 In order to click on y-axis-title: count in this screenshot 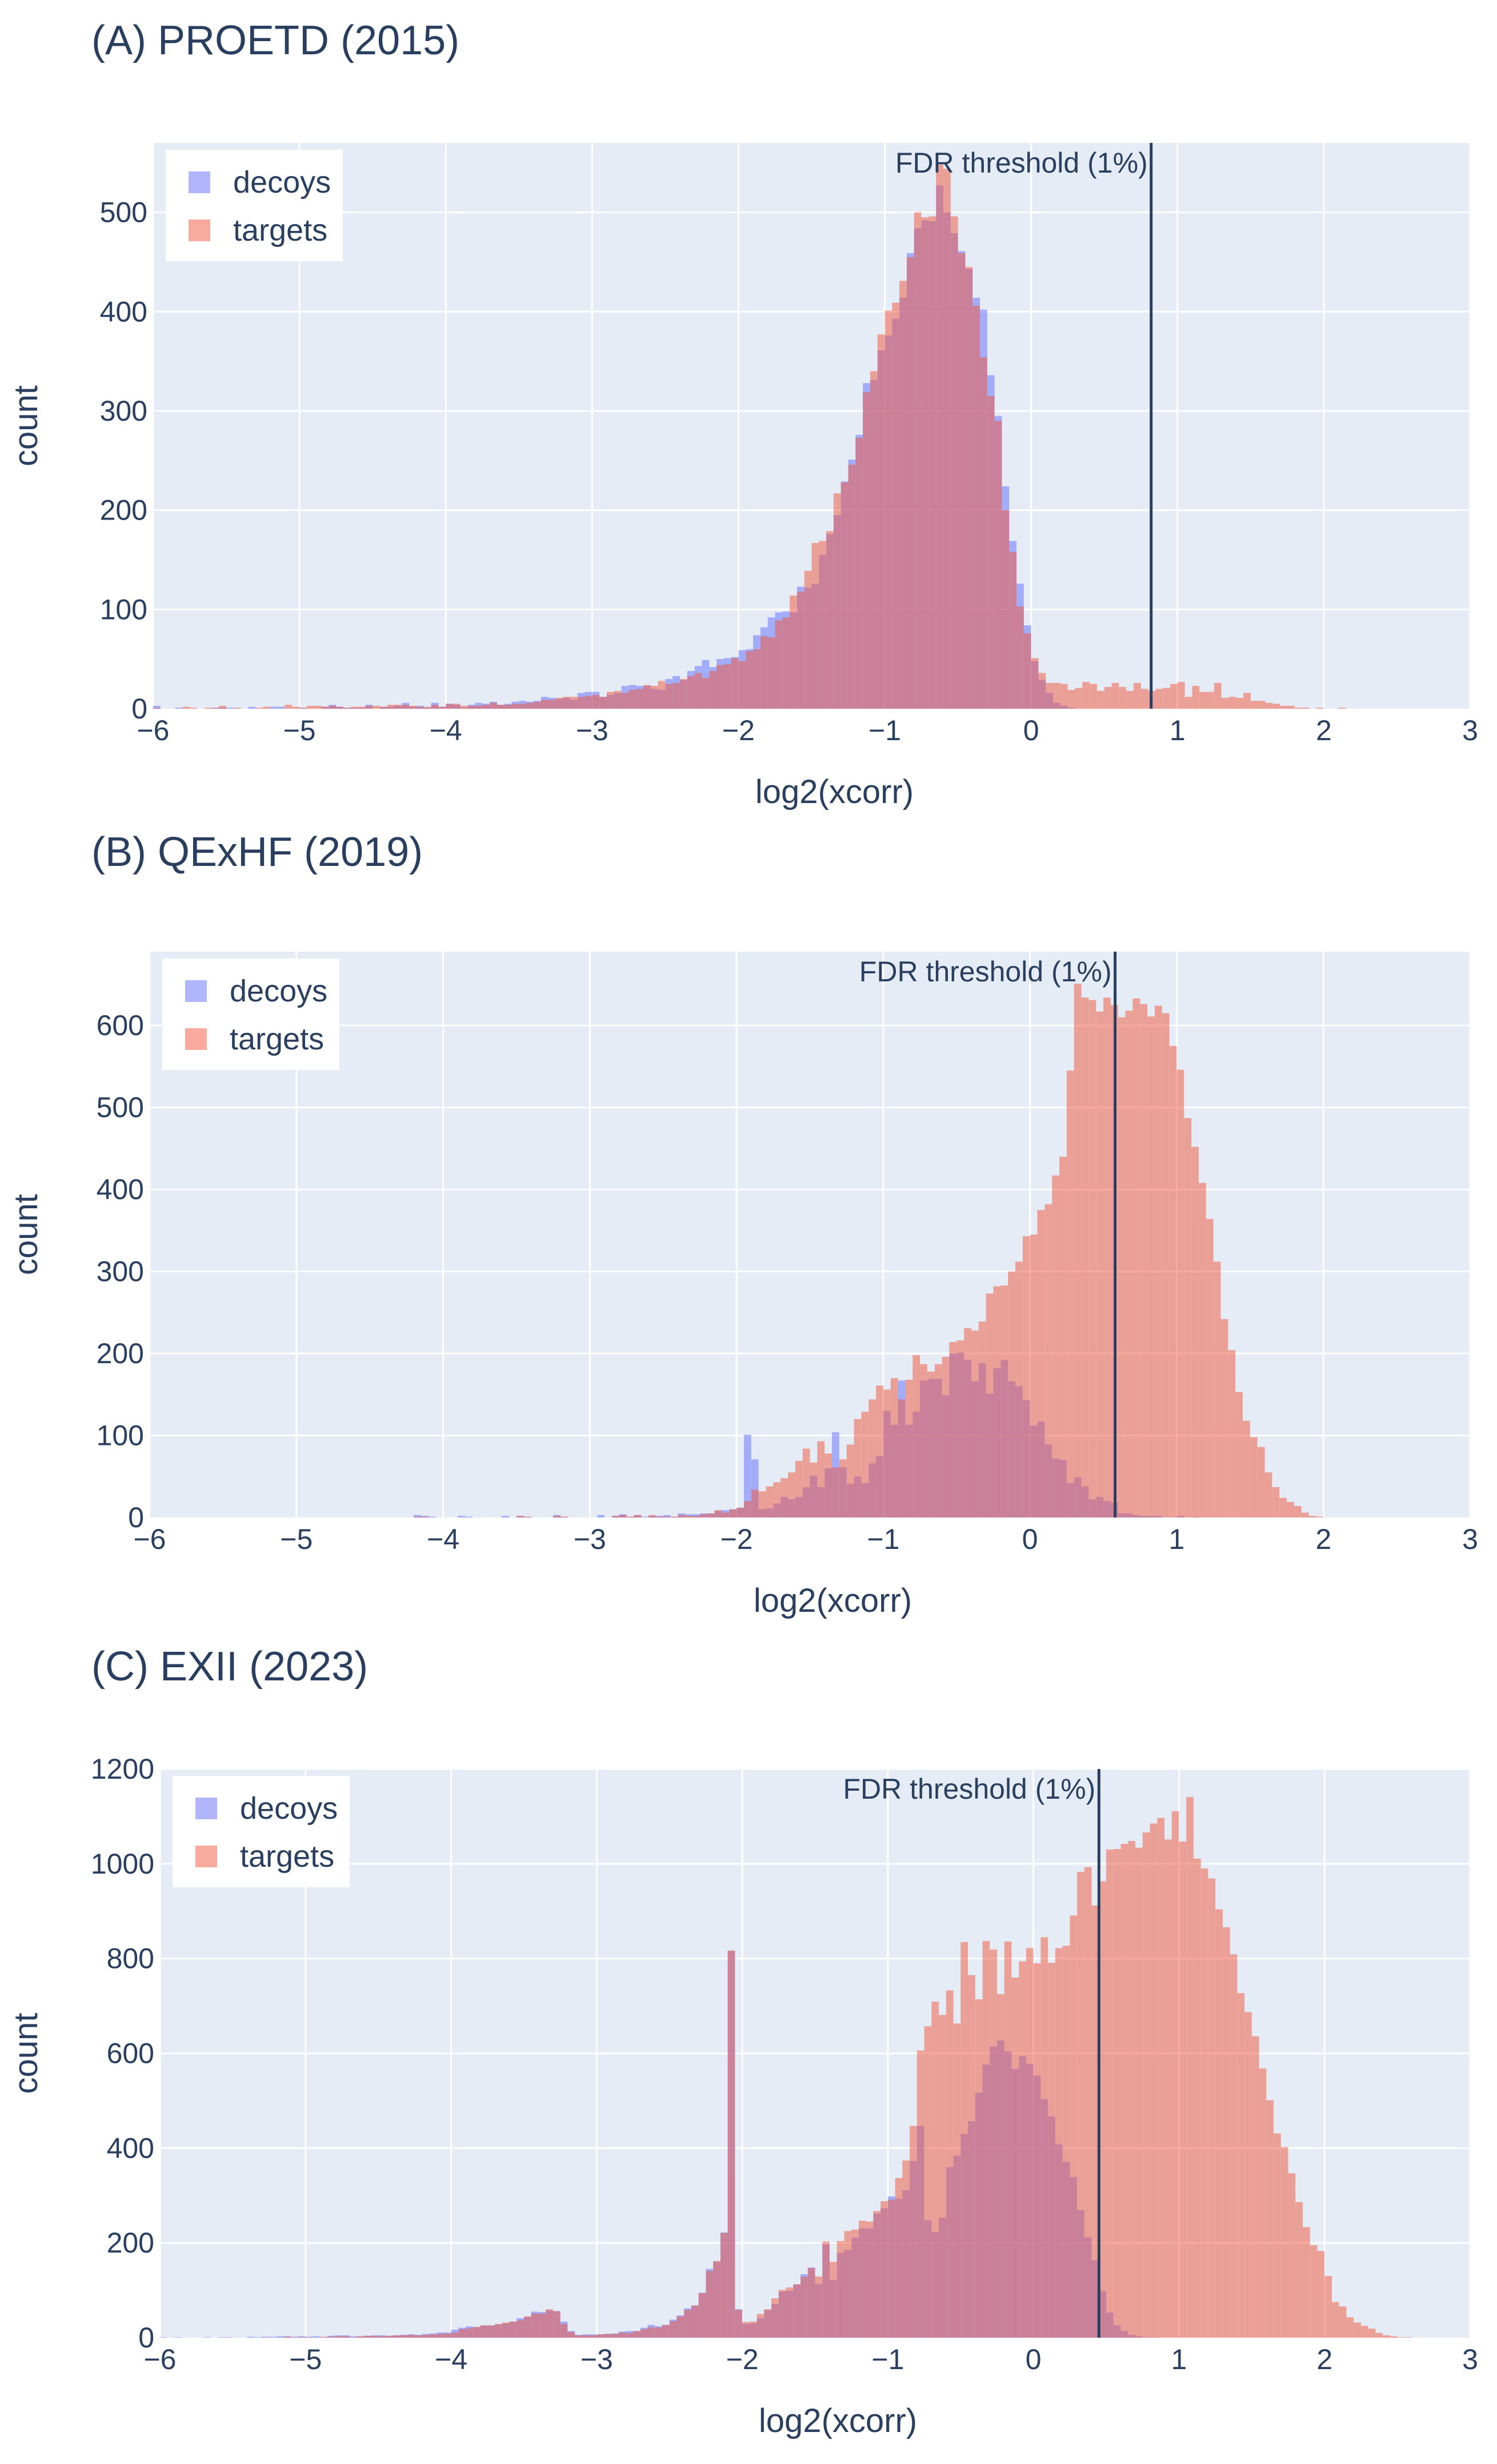, I will do `click(26, 426)`.